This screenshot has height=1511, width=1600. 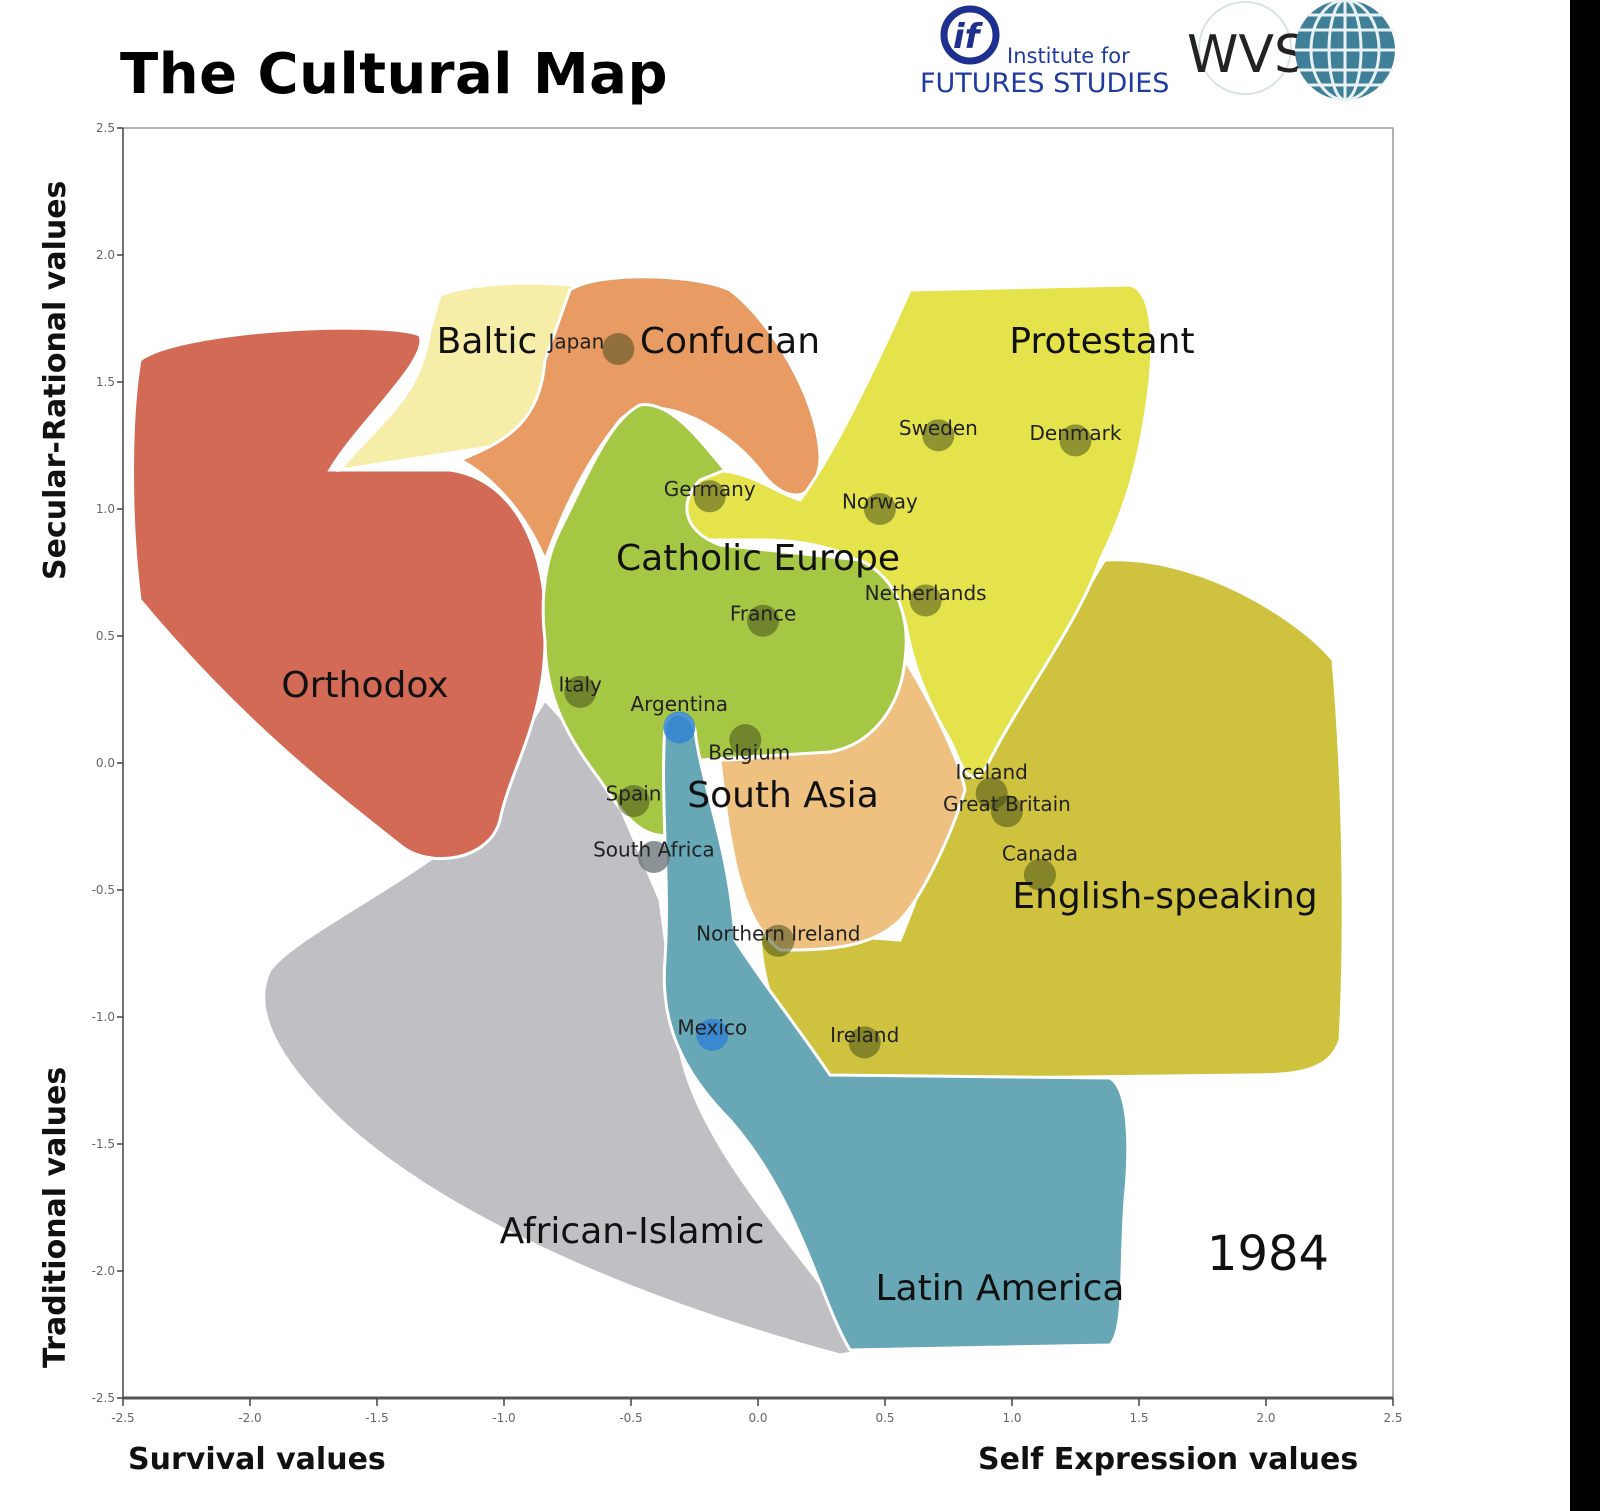 I want to click on region-label-protestant: Protestant, so click(x=1101, y=341).